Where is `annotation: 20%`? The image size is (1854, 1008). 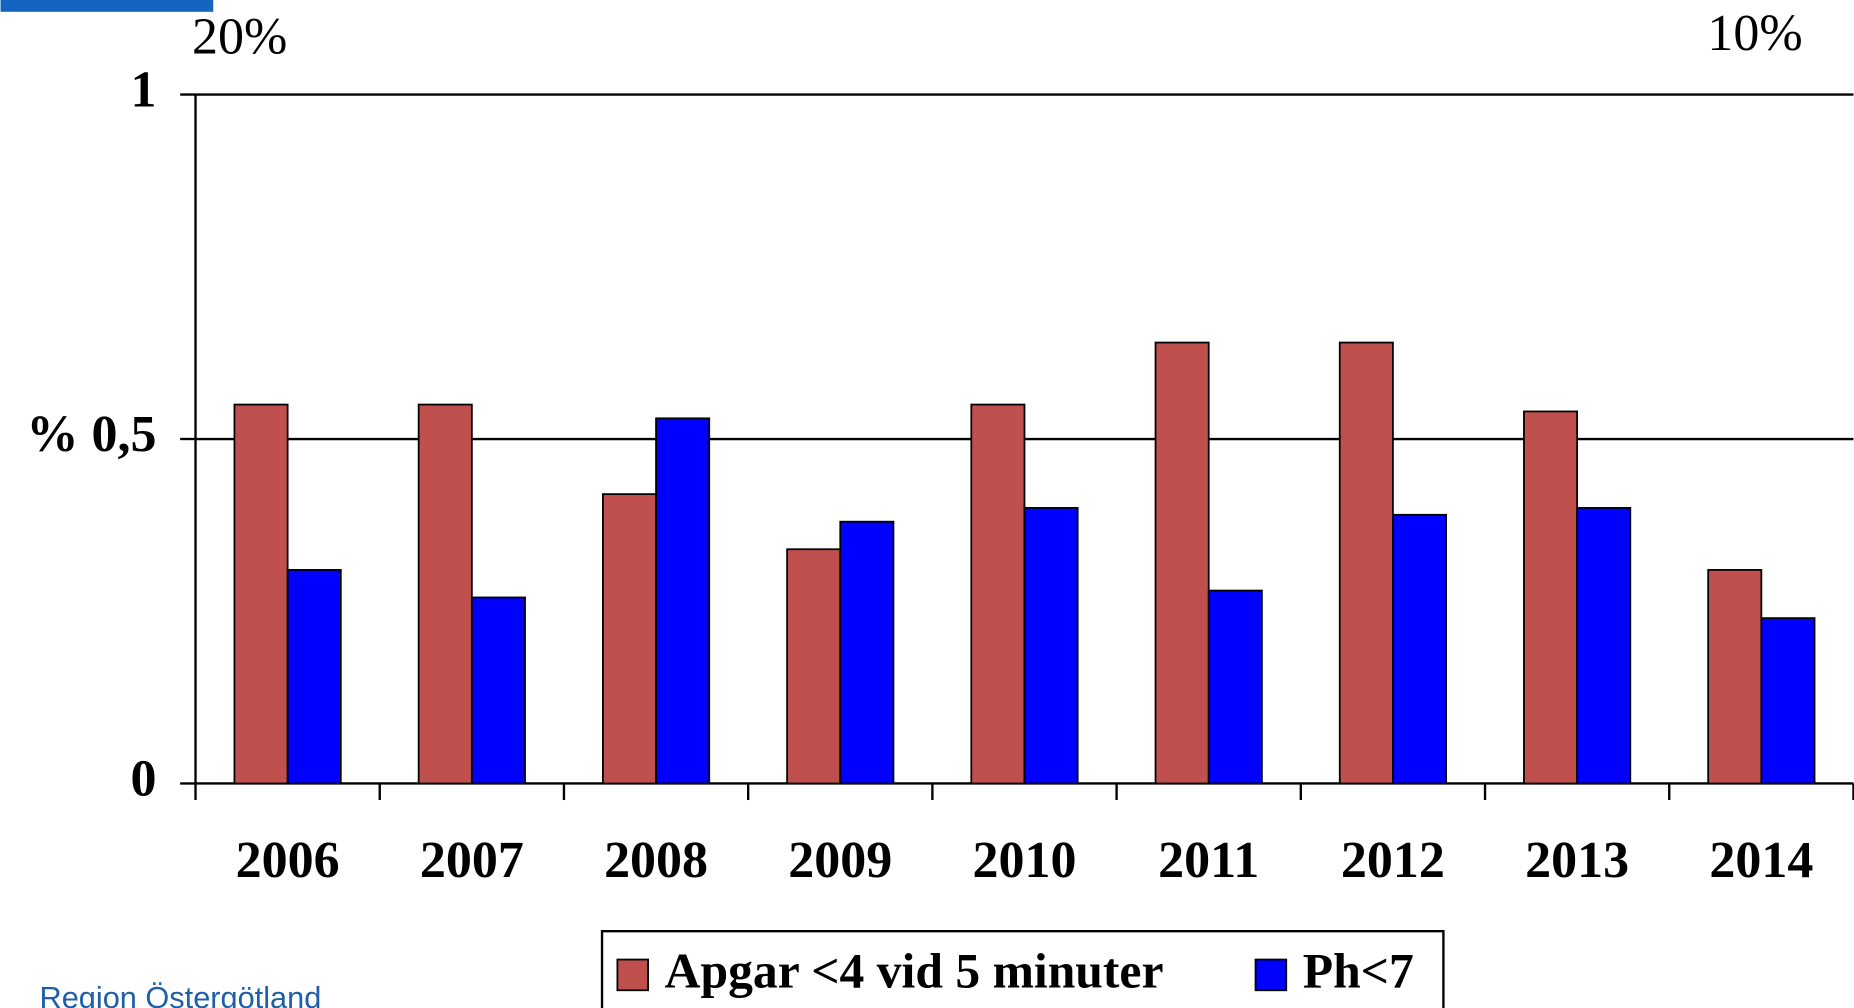
annotation: 20% is located at coordinates (239, 36).